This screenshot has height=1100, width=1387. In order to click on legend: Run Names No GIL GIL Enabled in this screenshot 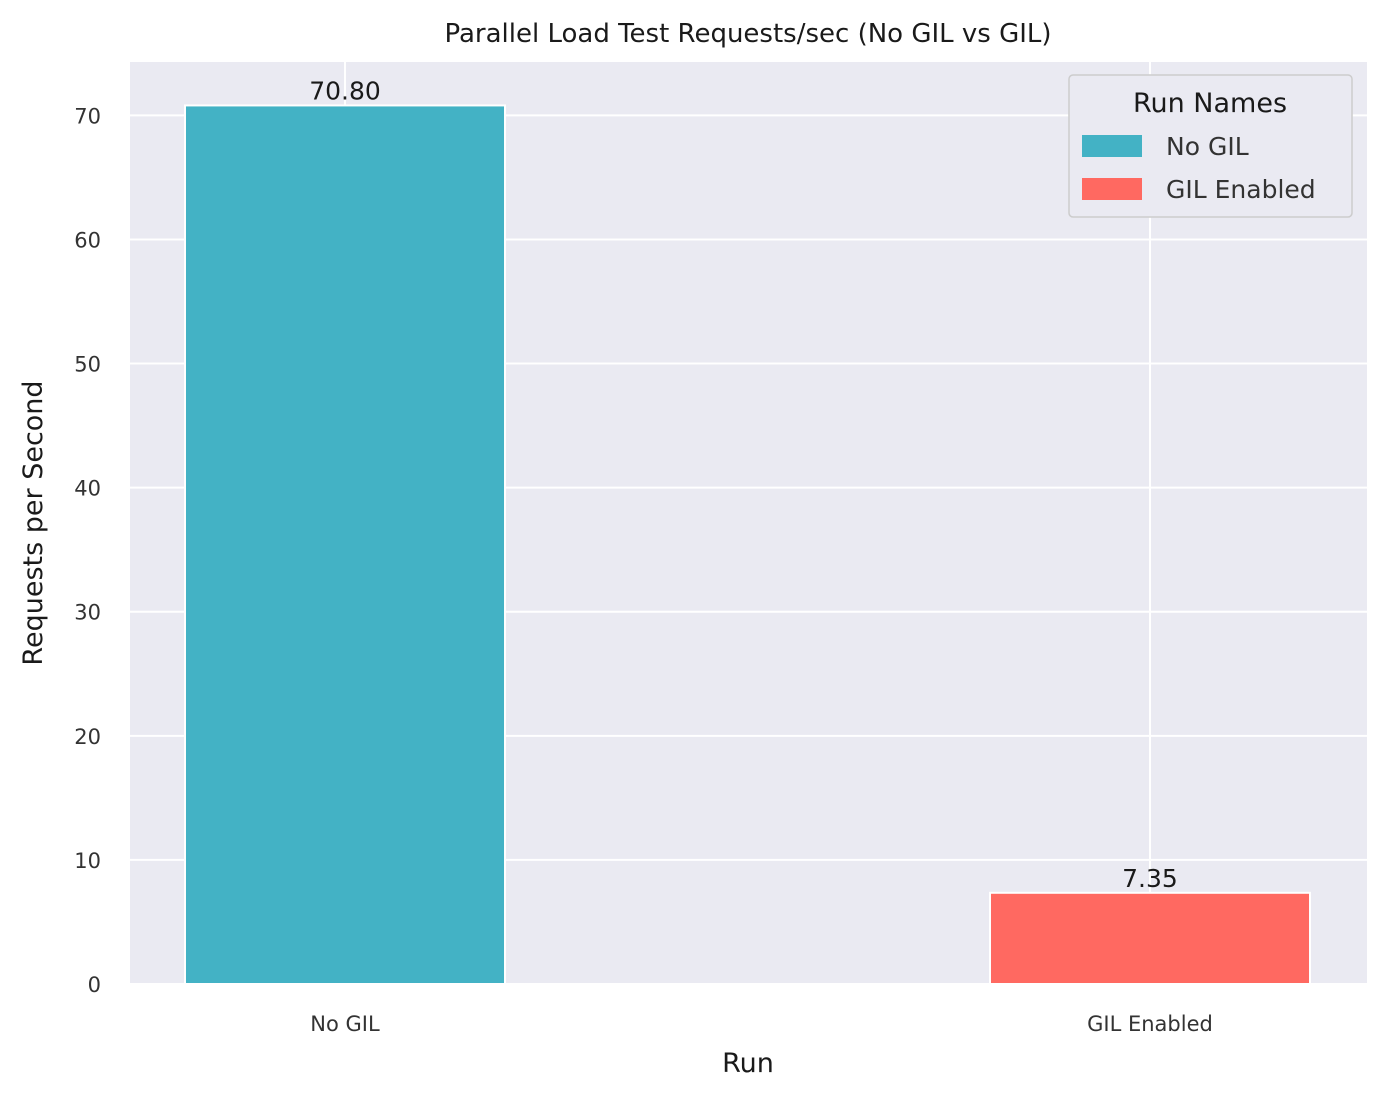, I will do `click(1210, 146)`.